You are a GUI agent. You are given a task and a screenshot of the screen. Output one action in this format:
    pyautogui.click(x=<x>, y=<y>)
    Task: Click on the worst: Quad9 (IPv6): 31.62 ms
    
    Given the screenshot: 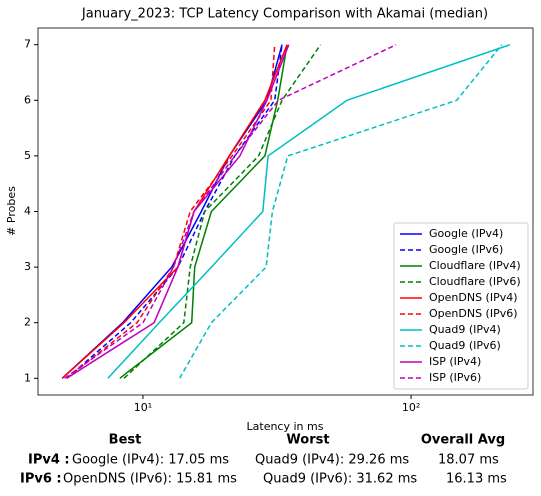 What is the action you would take?
    pyautogui.click(x=340, y=479)
    